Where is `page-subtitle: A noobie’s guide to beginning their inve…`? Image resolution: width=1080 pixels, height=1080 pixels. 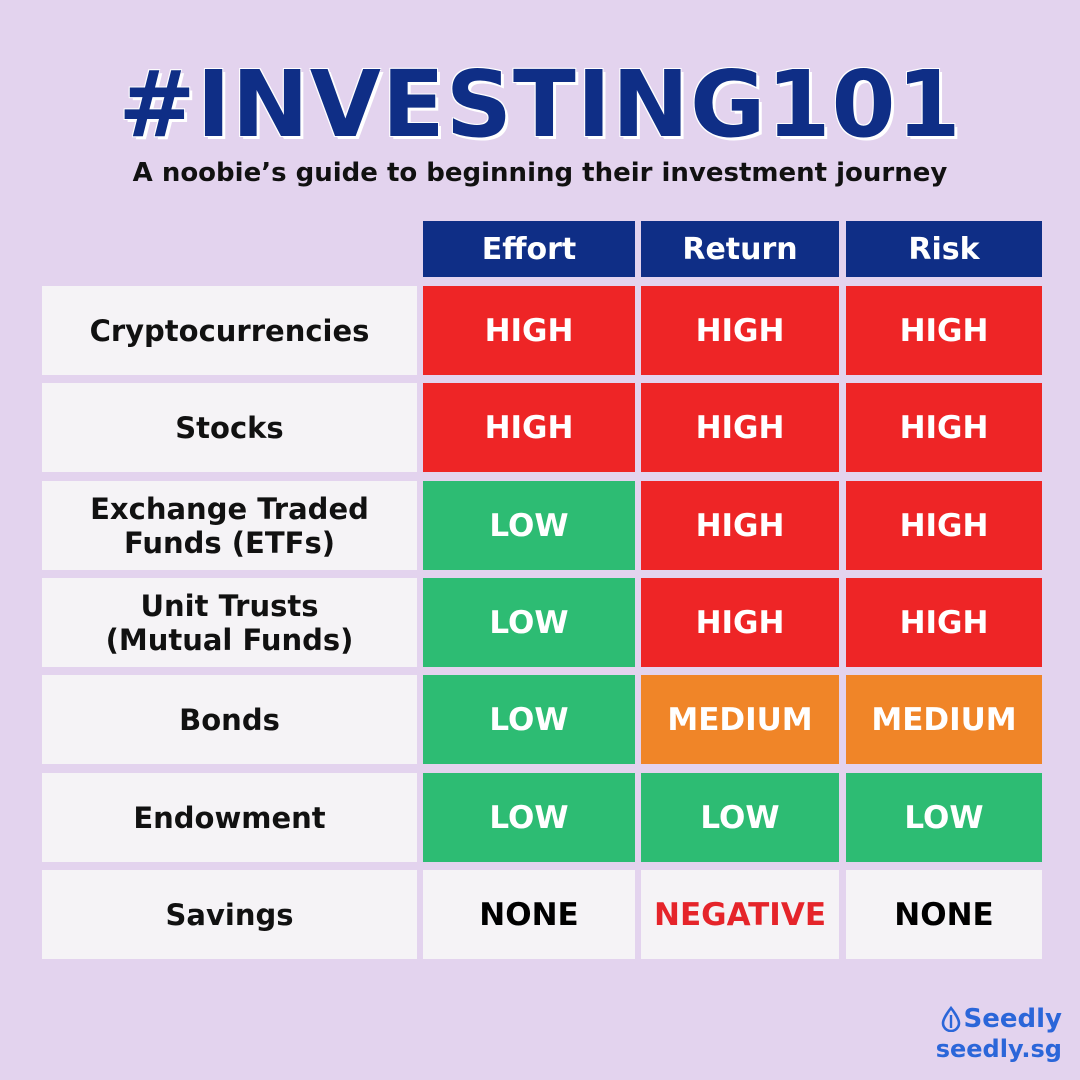 page-subtitle: A noobie’s guide to beginning their inve… is located at coordinates (540, 173).